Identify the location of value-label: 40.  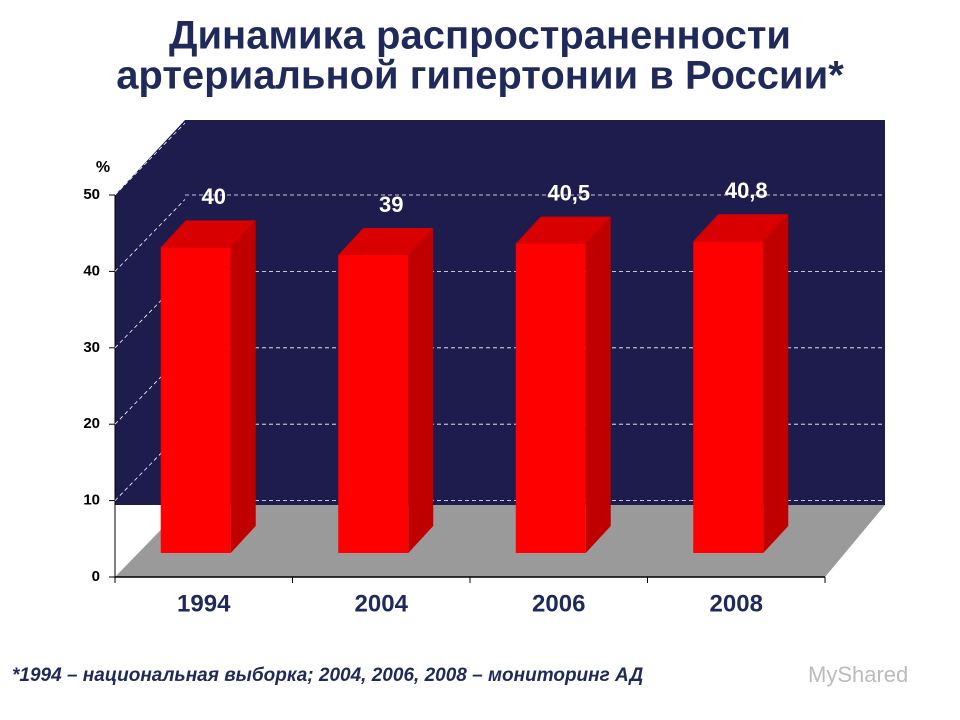
(214, 196).